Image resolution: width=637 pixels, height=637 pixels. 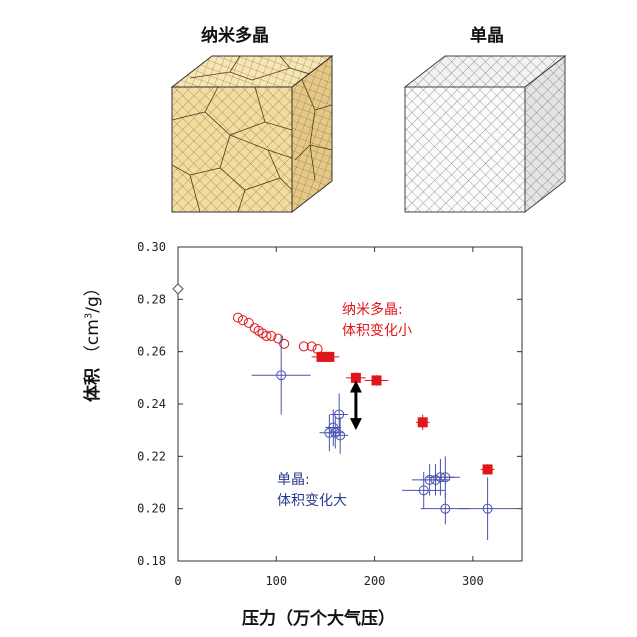 What do you see at coordinates (377, 331) in the screenshot?
I see `annotation-nano-line-2: 体积变化小` at bounding box center [377, 331].